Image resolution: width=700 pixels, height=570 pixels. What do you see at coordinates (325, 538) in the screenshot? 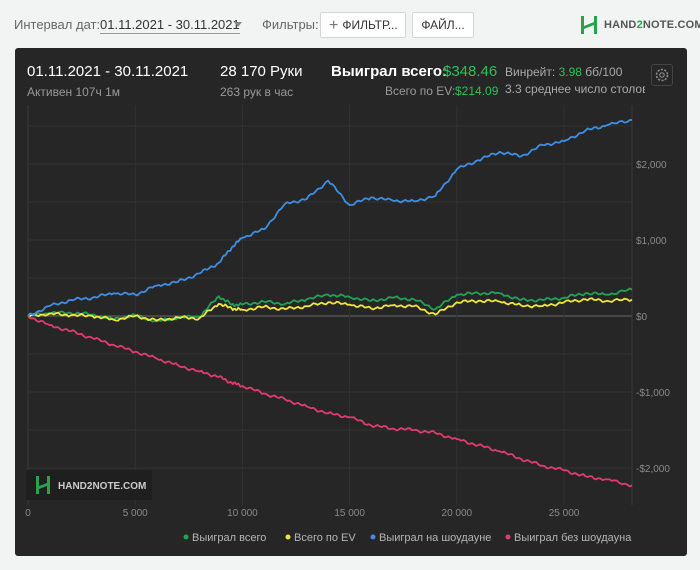
I see `legend-item: Всего по EV` at bounding box center [325, 538].